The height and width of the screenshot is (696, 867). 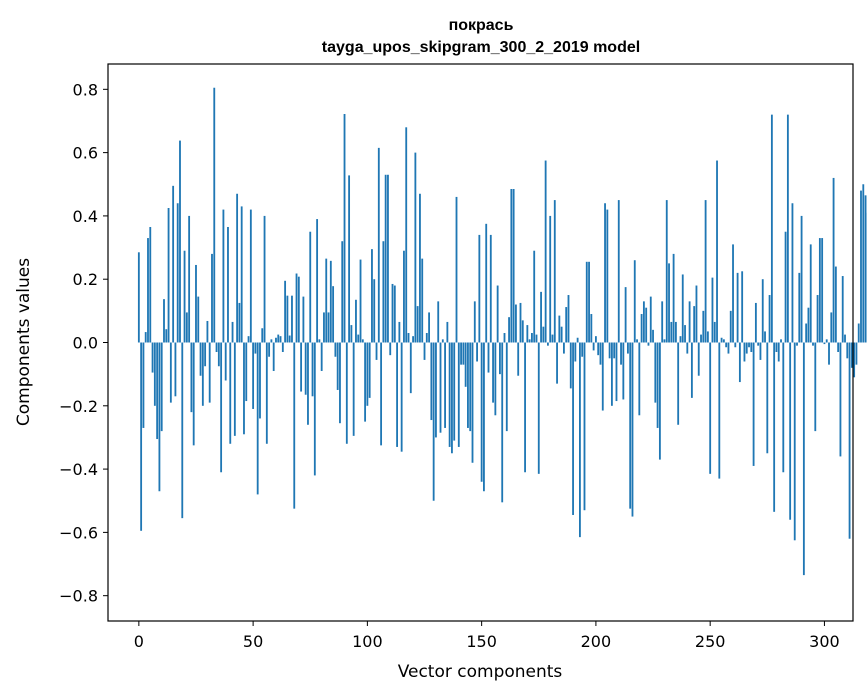 I want to click on x-axis-label: Vector components, so click(x=480, y=672).